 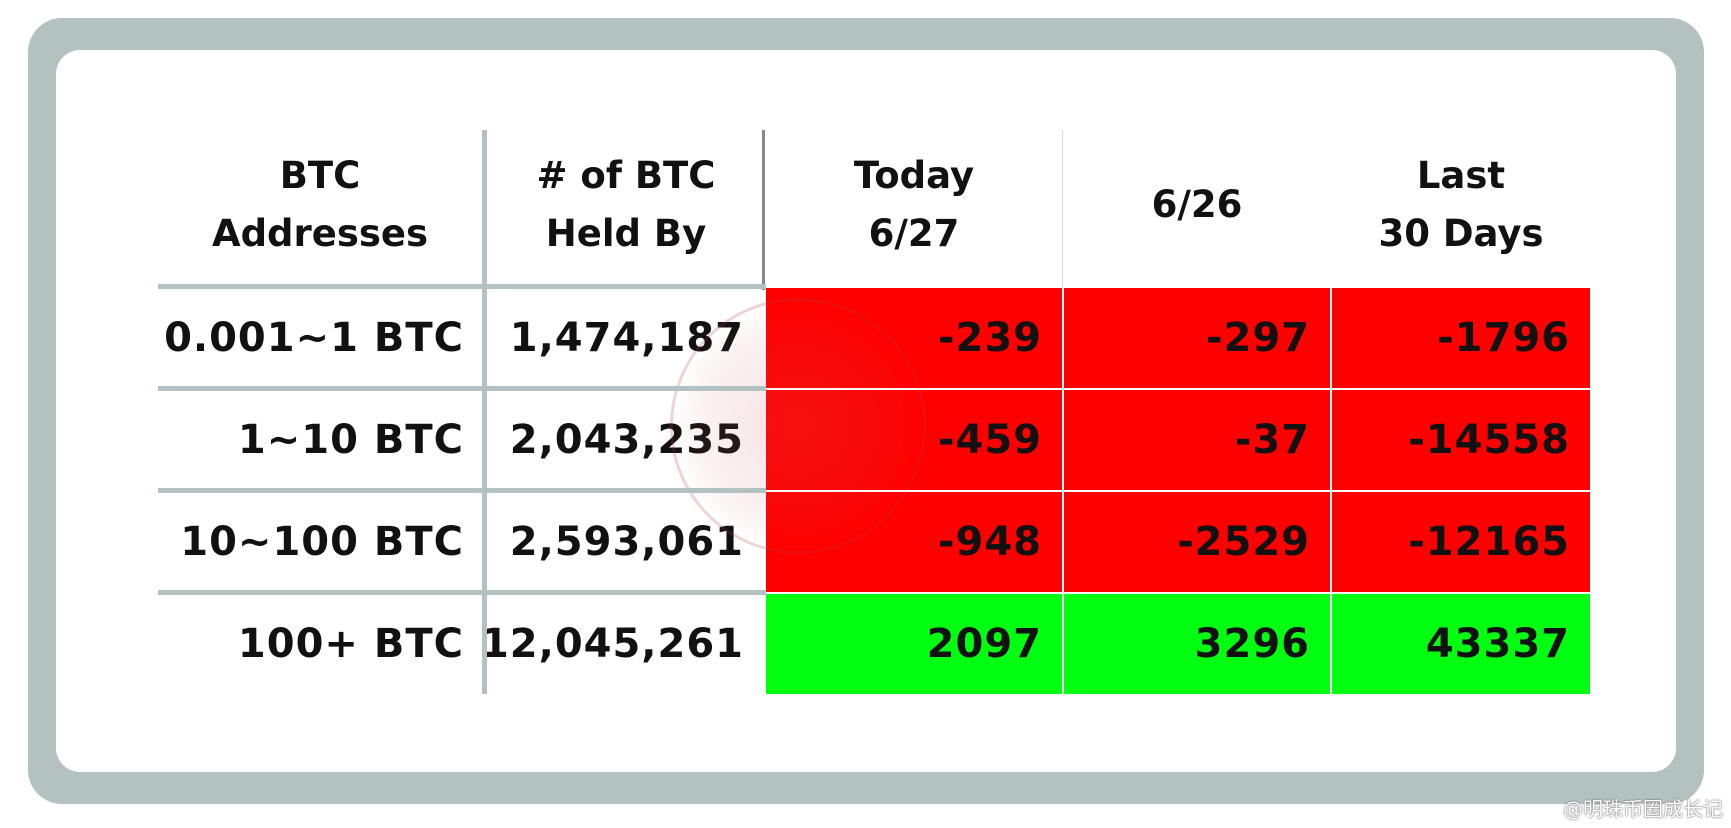 What do you see at coordinates (1461, 542) in the screenshot?
I see `last-30-days-change-cell: -12165` at bounding box center [1461, 542].